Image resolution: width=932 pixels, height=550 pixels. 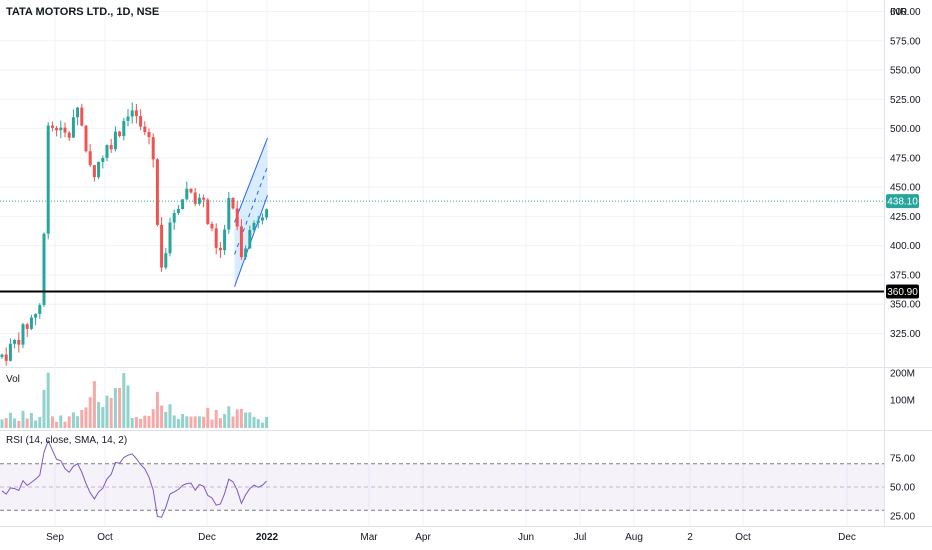 What do you see at coordinates (134, 234) in the screenshot?
I see `candlestick-series` at bounding box center [134, 234].